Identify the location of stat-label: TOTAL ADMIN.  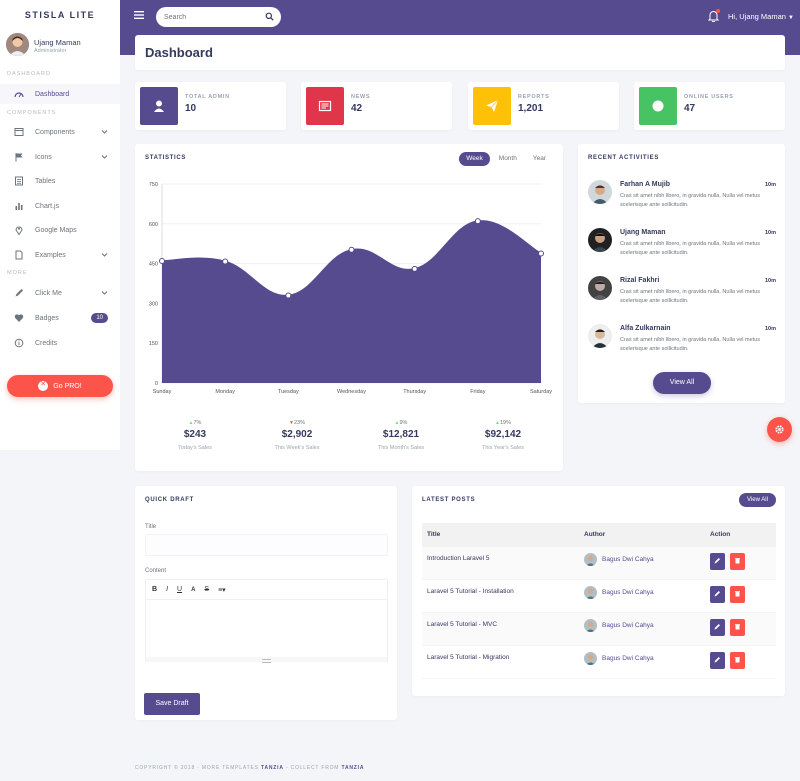
(207, 97).